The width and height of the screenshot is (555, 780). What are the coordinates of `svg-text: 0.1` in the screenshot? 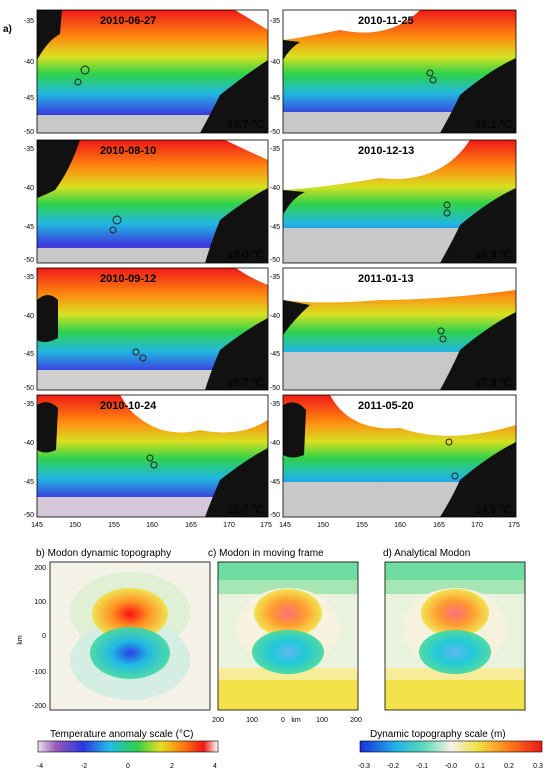 It's located at (480, 766).